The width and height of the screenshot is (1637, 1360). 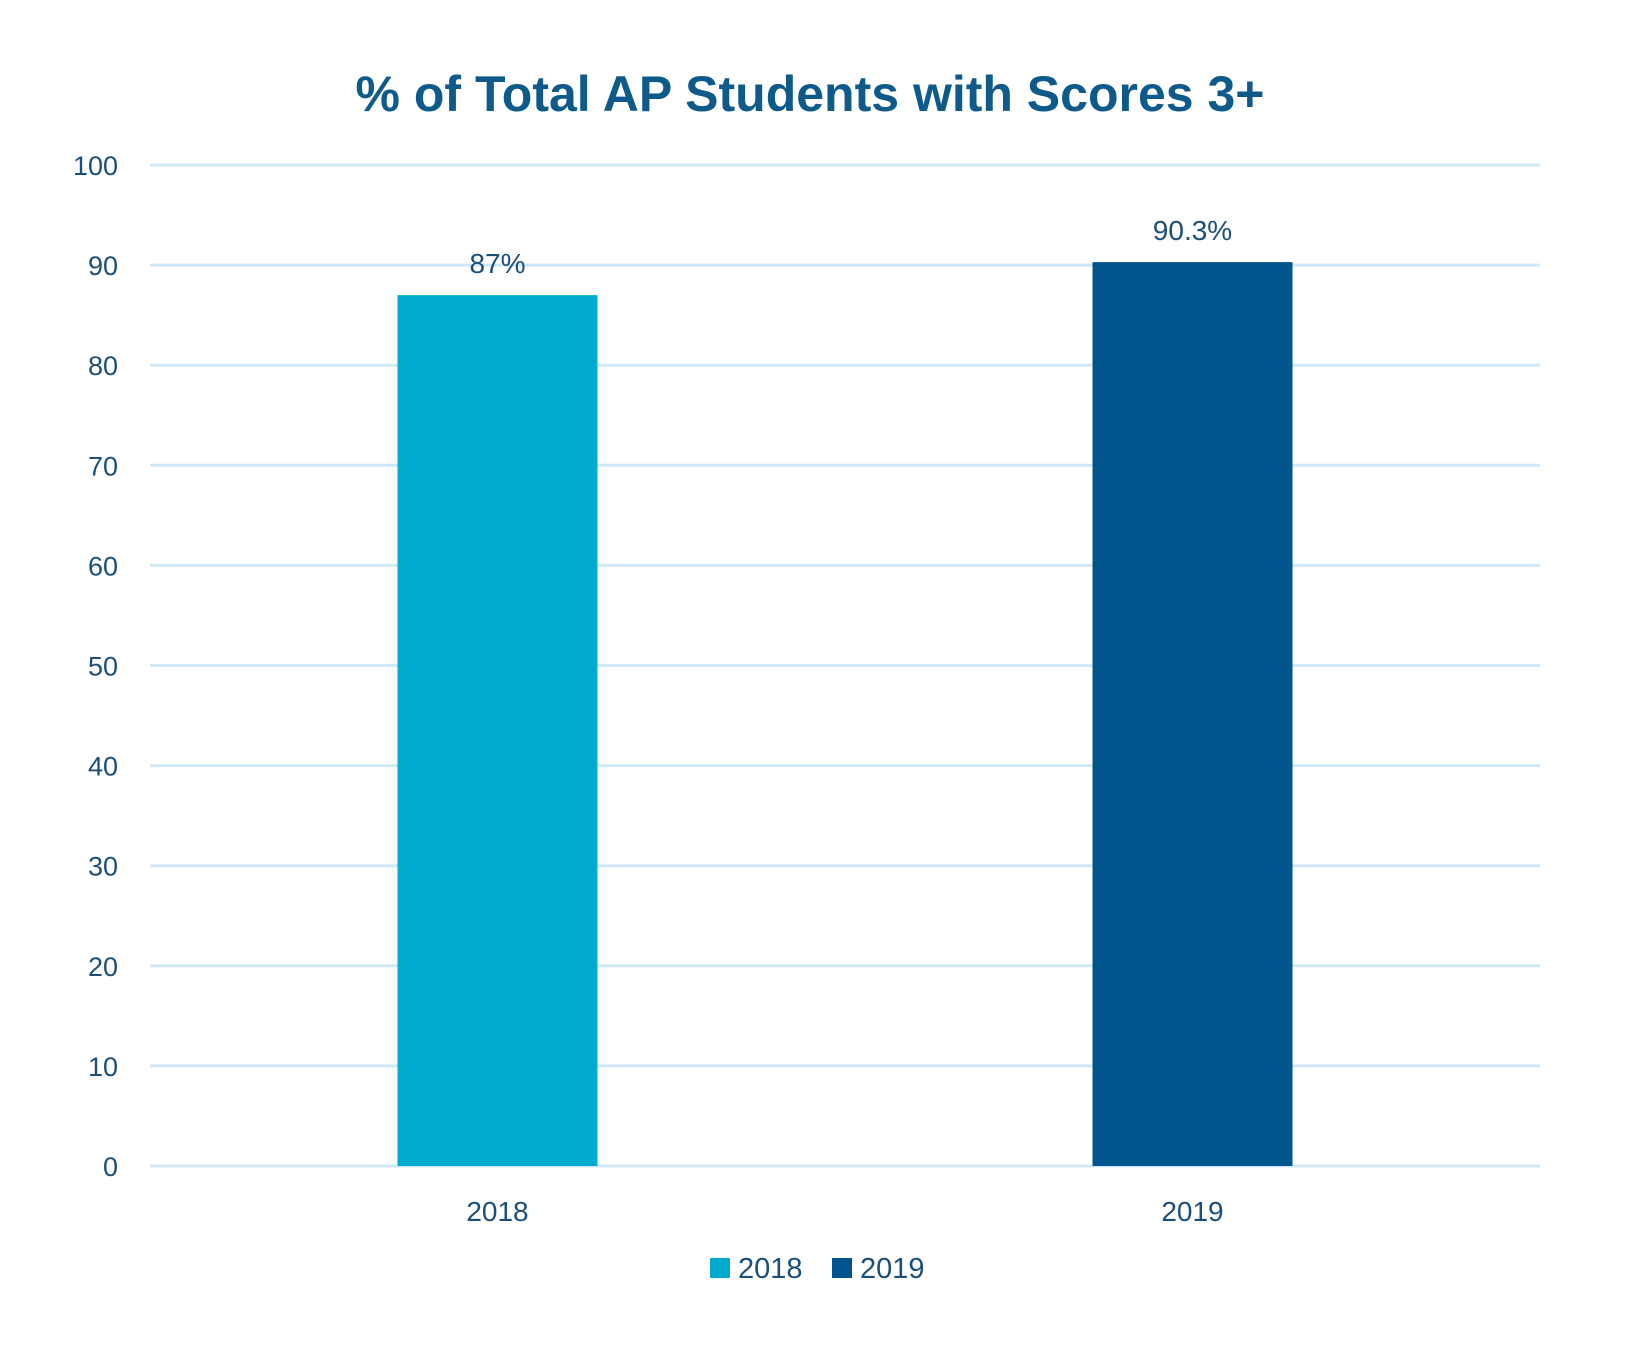 I want to click on bar-2018, so click(x=497, y=730).